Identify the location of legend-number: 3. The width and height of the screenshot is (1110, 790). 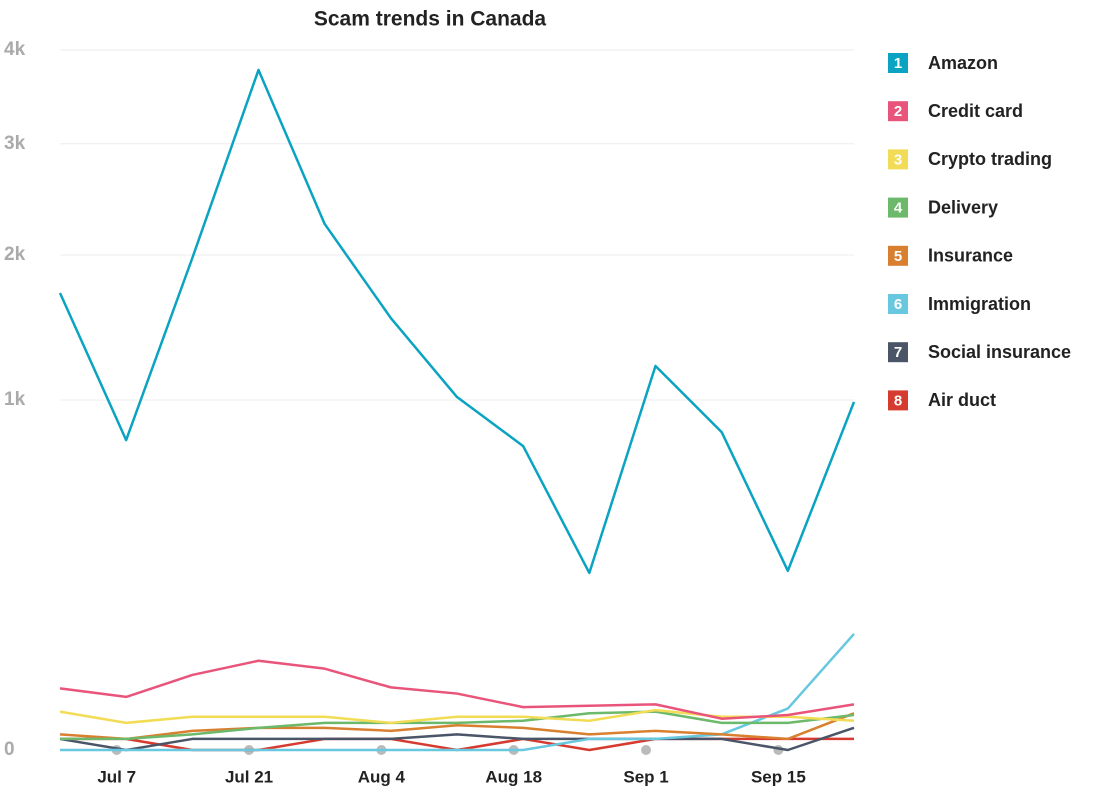
(898, 159).